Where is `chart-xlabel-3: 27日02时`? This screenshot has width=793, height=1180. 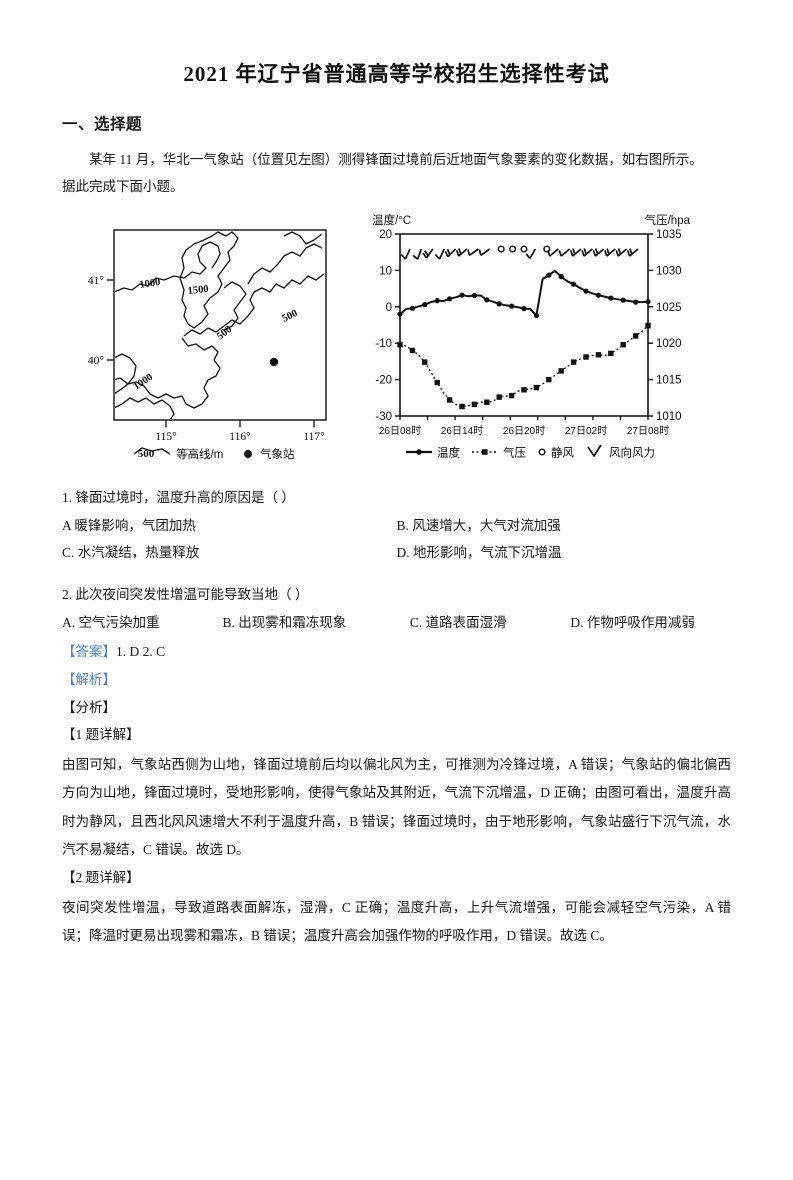
chart-xlabel-3: 27日02时 is located at coordinates (586, 431).